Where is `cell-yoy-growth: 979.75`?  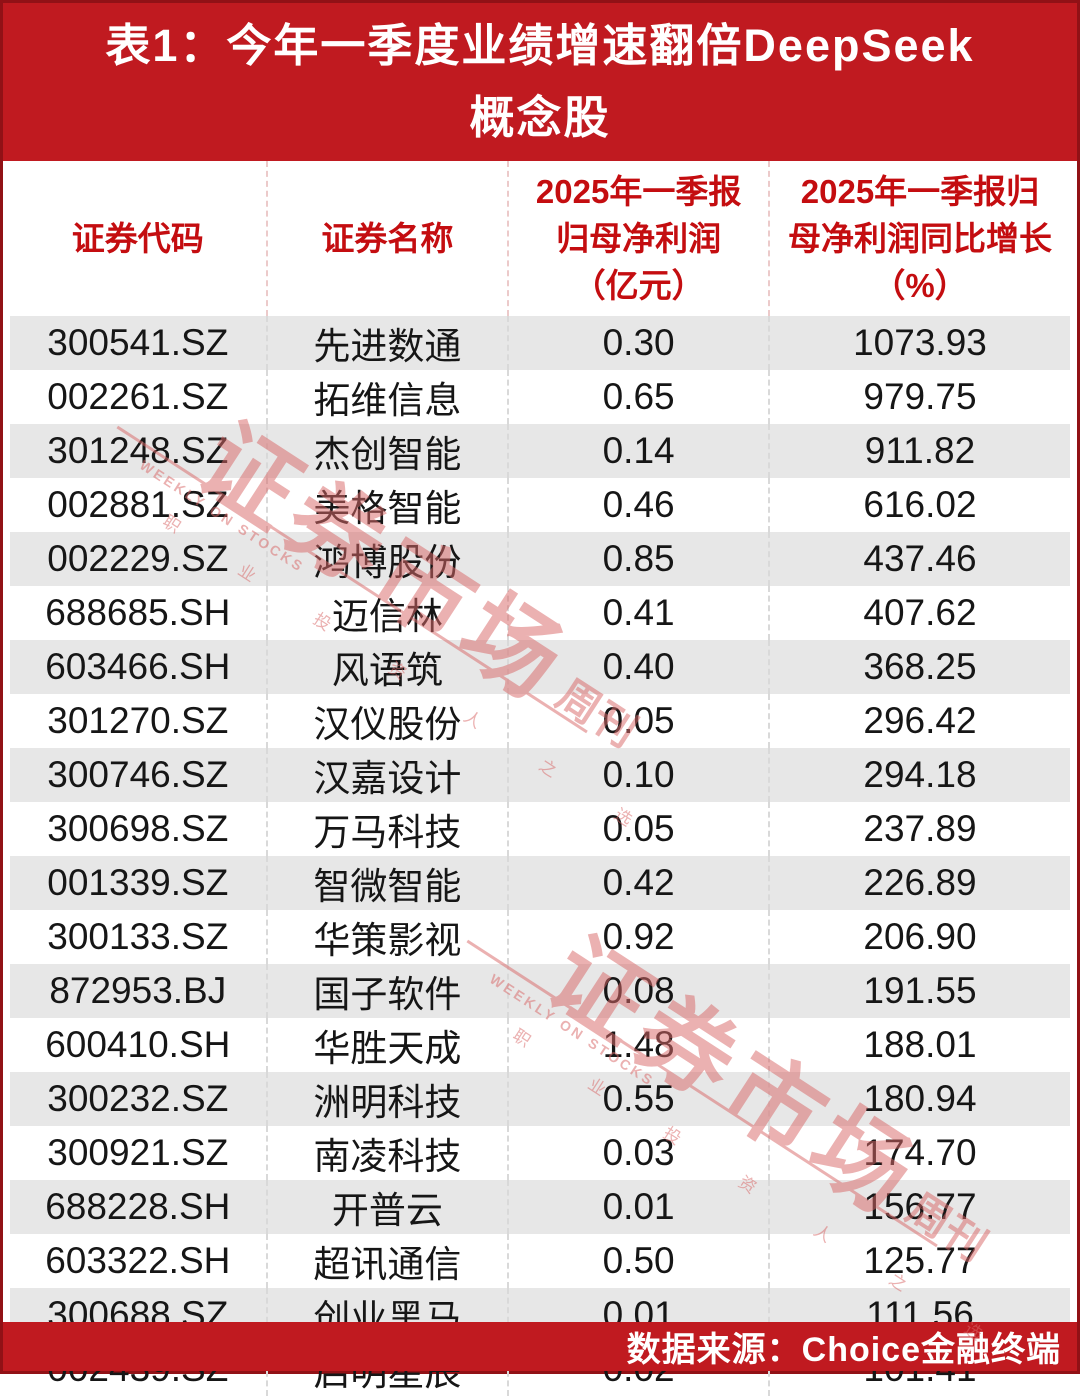 cell-yoy-growth: 979.75 is located at coordinates (920, 396).